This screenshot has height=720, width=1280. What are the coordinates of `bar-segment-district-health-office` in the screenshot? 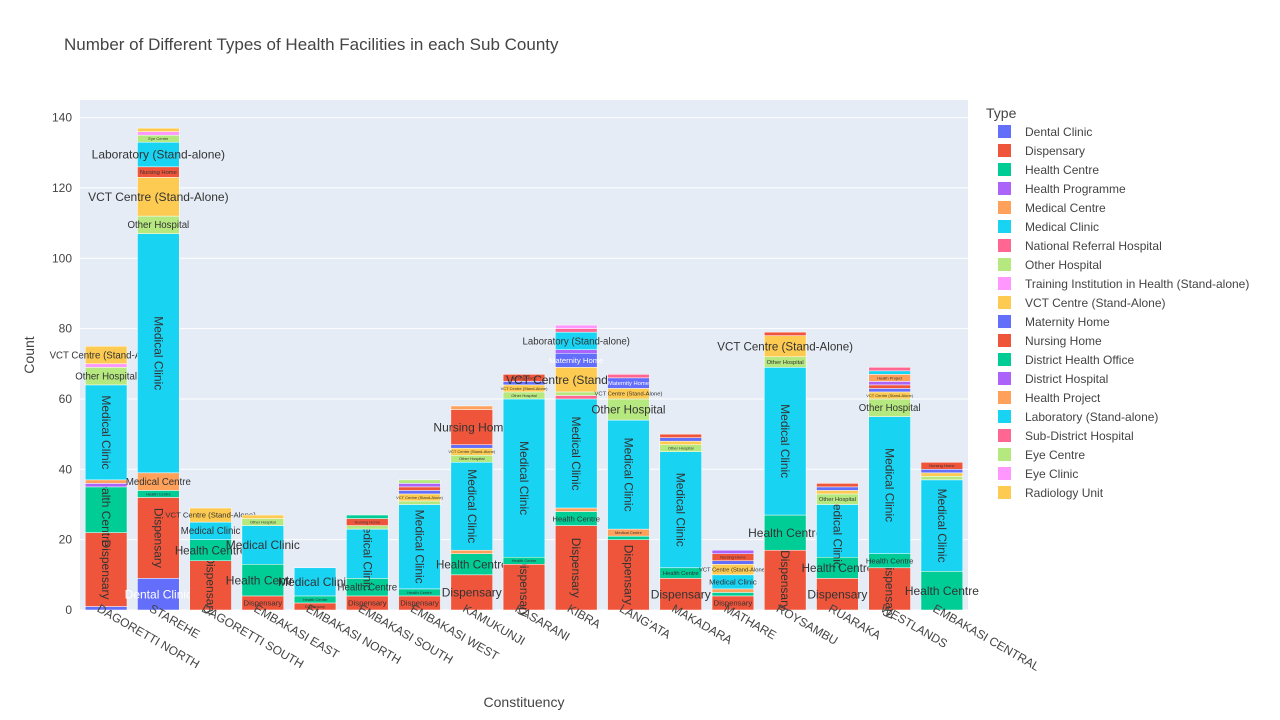 It's located at (367, 516).